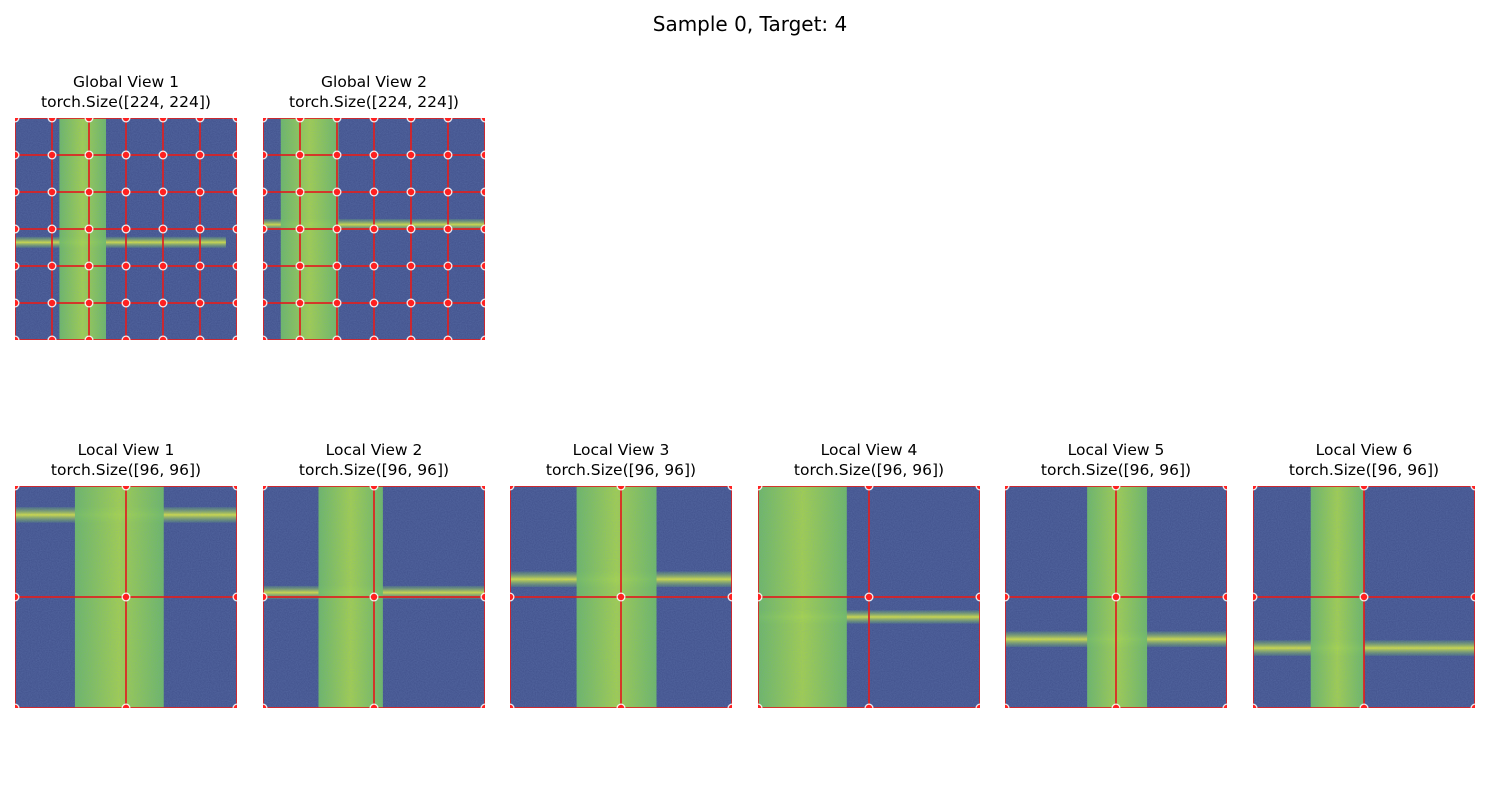  Describe the element at coordinates (869, 450) in the screenshot. I see `panel-title: Local View 4` at that location.